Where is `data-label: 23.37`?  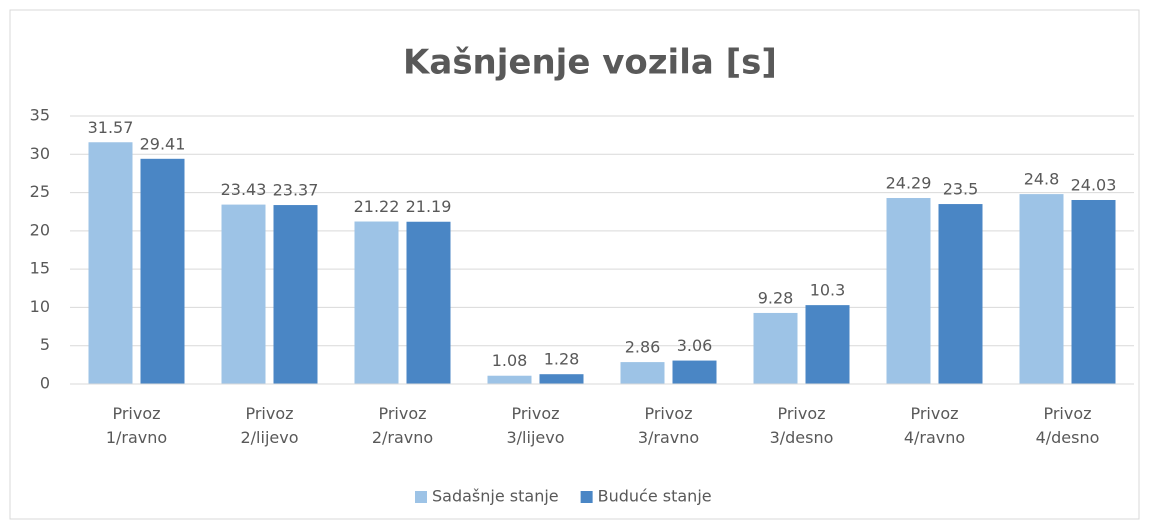
data-label: 23.37 is located at coordinates (296, 190).